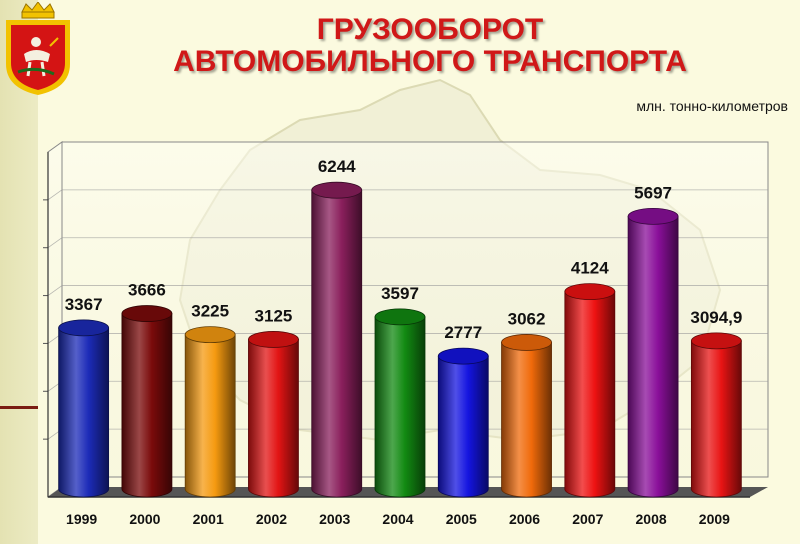 This screenshot has width=800, height=544. What do you see at coordinates (208, 519) in the screenshot?
I see `x-tick-label: 2001` at bounding box center [208, 519].